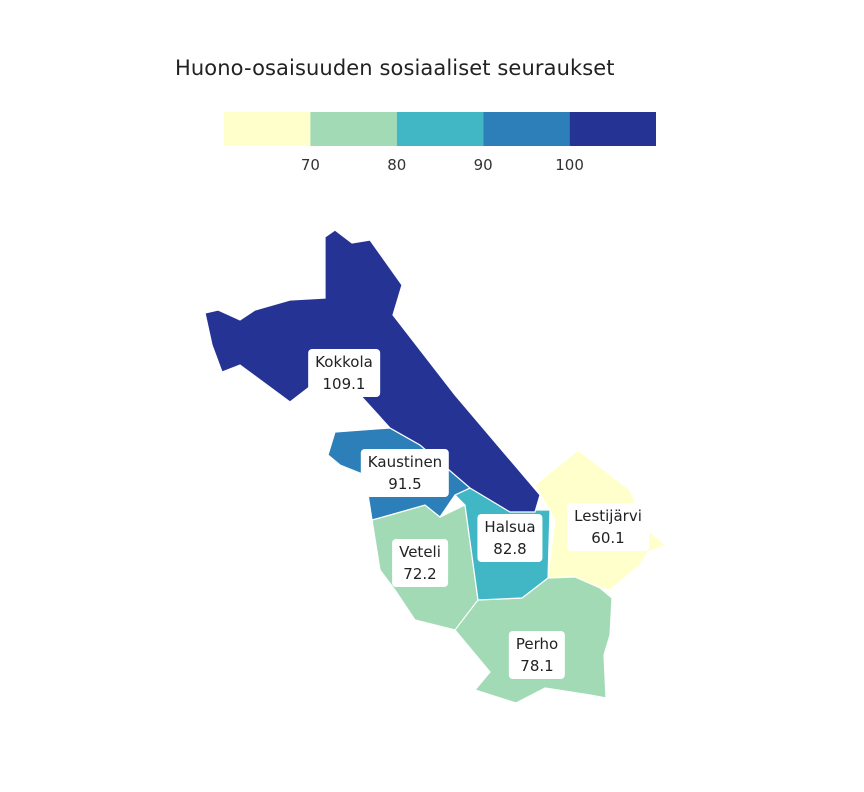  What do you see at coordinates (510, 527) in the screenshot?
I see `region-name: Halsua` at bounding box center [510, 527].